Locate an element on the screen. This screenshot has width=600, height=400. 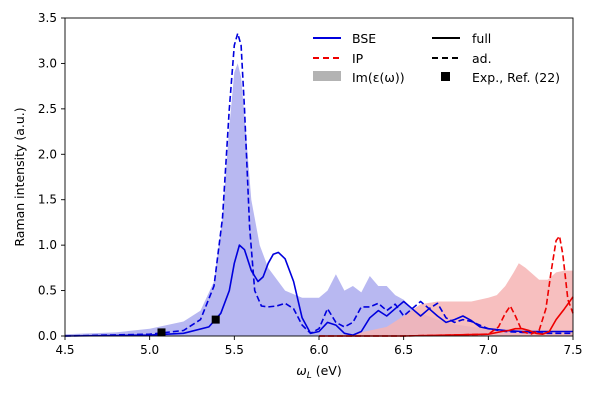
y-tick-label: 3.5 is located at coordinates (47, 18).